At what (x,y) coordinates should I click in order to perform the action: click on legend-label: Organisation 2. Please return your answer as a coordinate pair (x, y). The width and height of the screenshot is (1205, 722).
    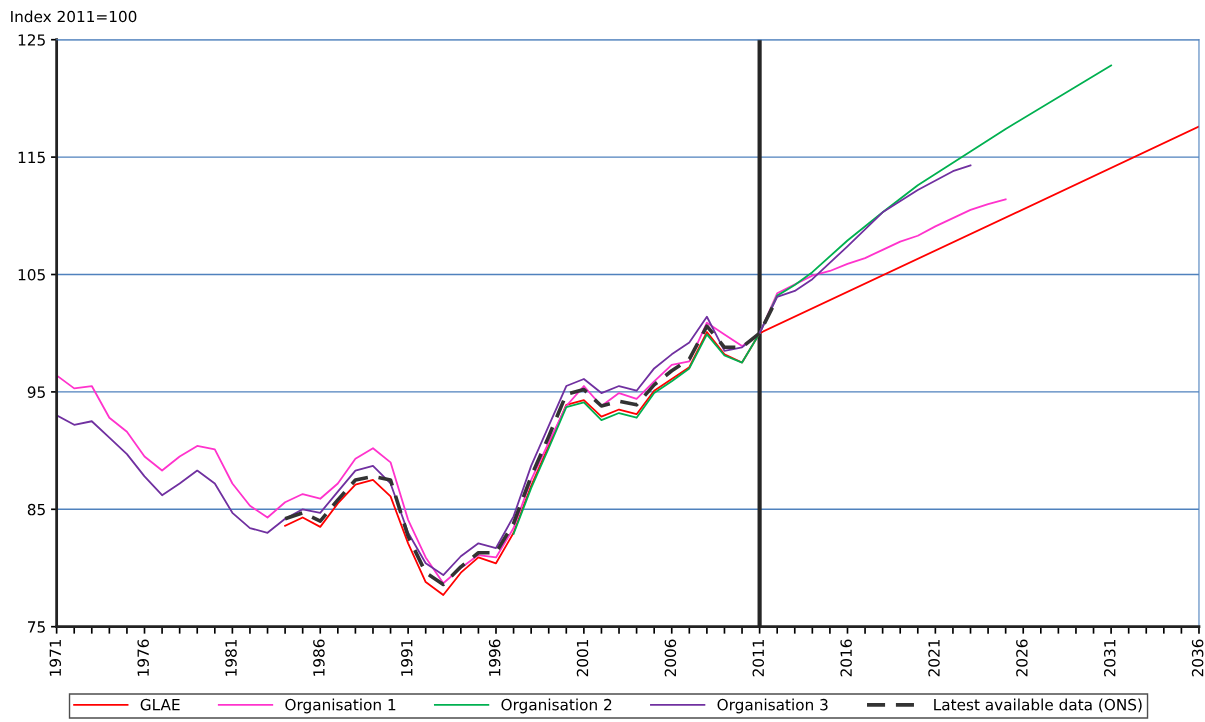
    Looking at the image, I should click on (556, 706).